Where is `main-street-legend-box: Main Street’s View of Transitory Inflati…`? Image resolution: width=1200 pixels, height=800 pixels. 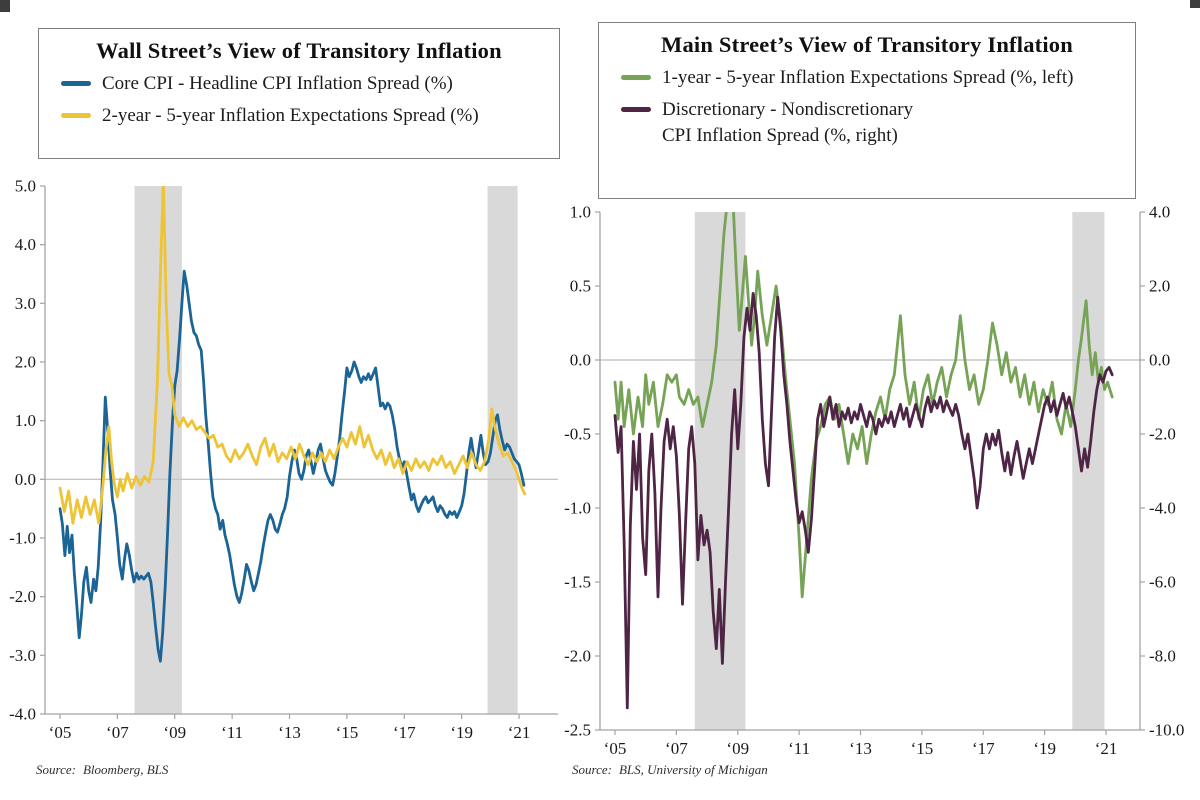
main-street-legend-box: Main Street’s View of Transitory Inflati… is located at coordinates (867, 110).